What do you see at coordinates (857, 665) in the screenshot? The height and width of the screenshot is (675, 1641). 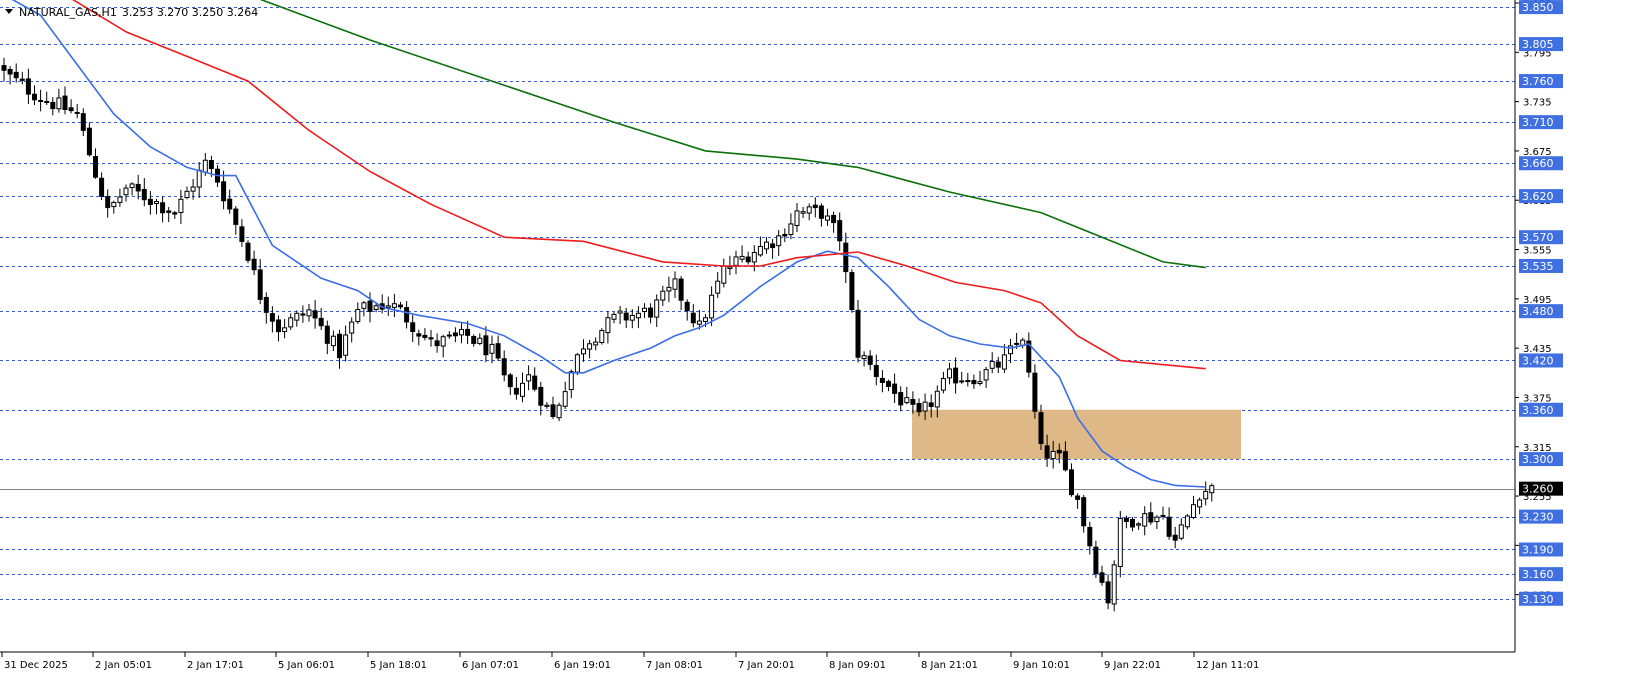 I see `time-tick-label: 8 Jan 09:01` at bounding box center [857, 665].